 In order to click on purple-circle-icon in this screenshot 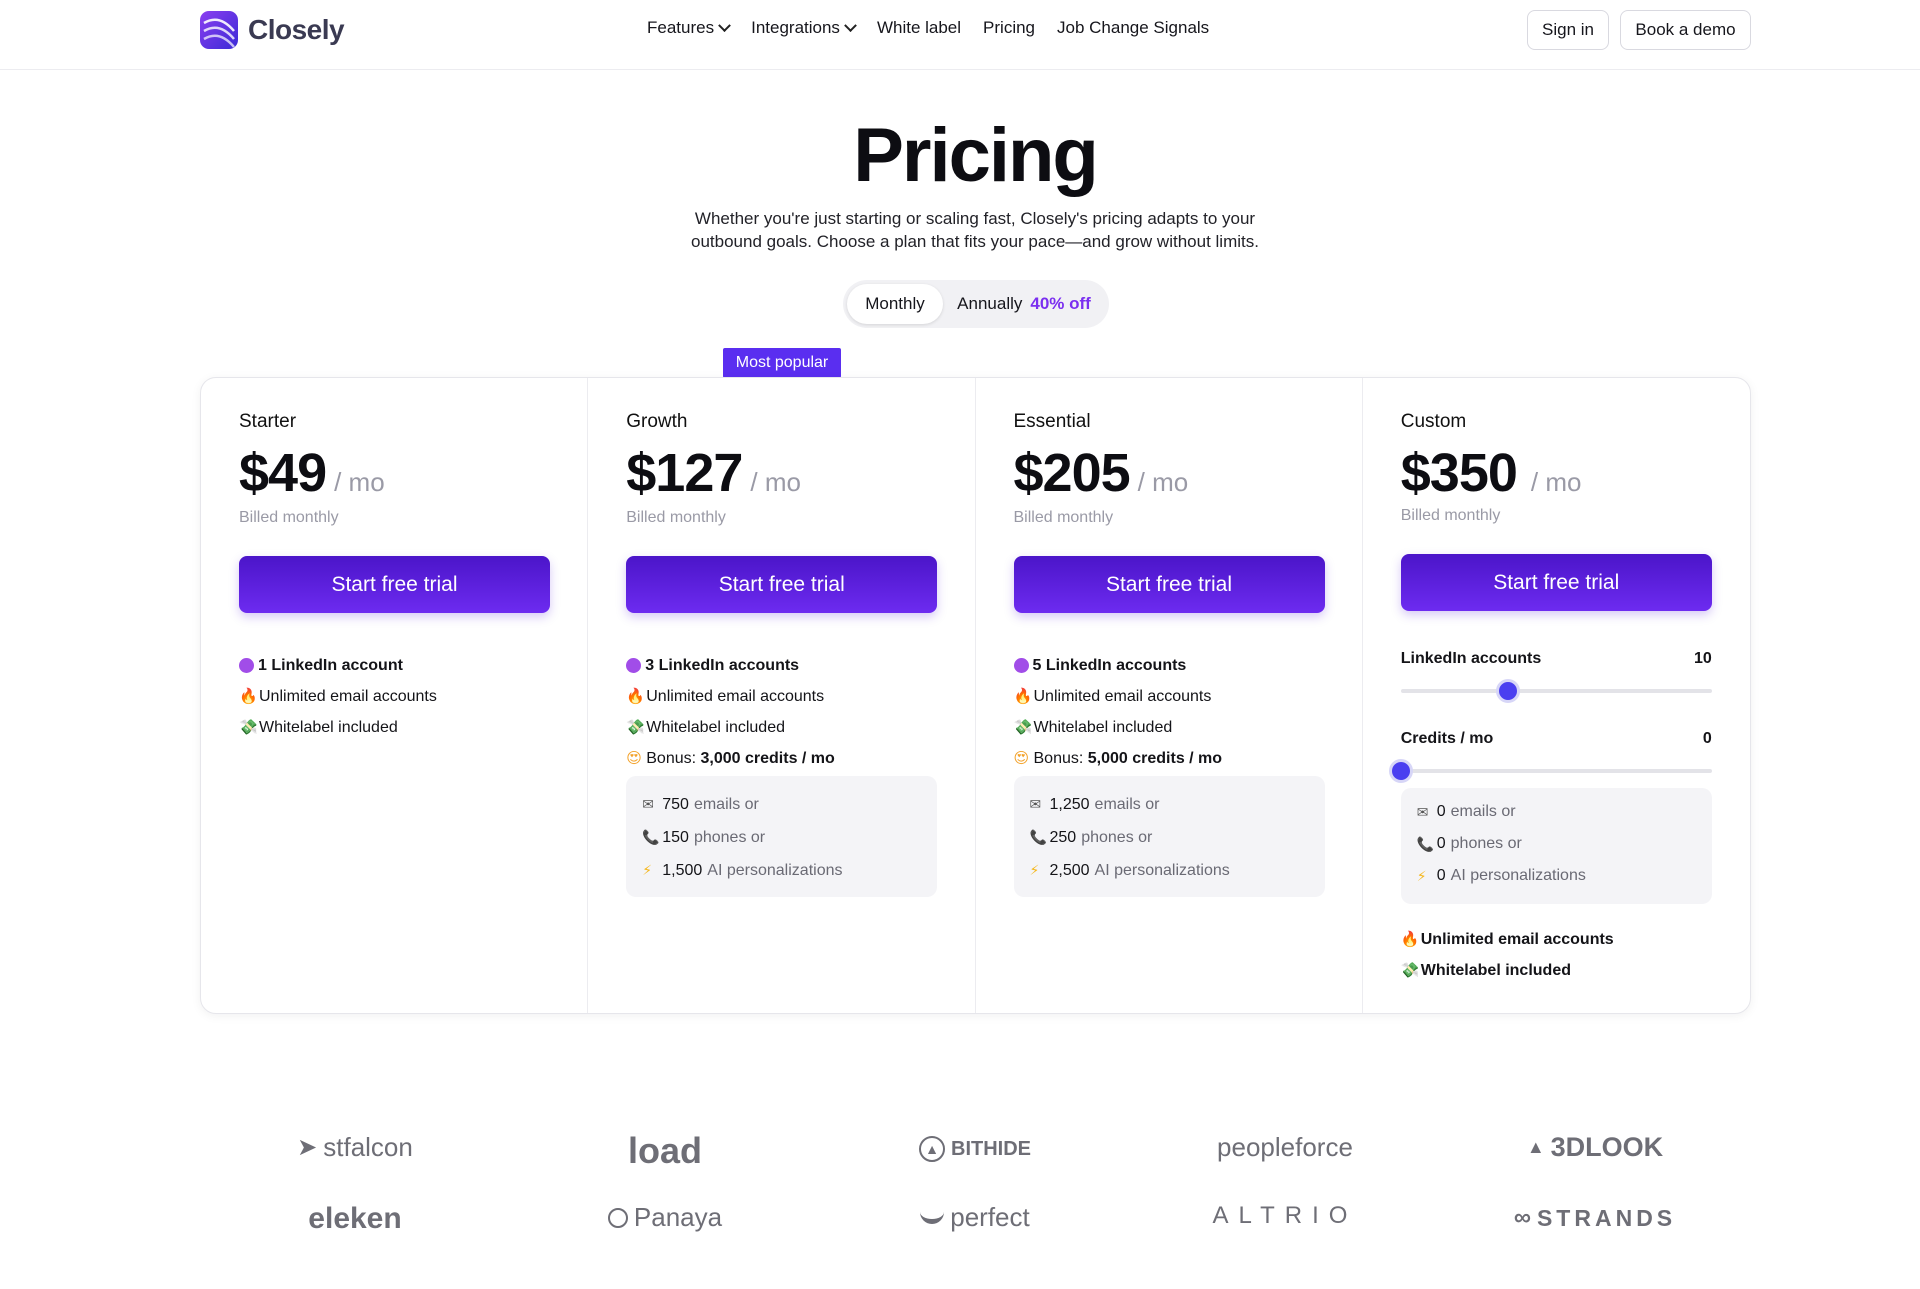, I will do `click(1021, 665)`.